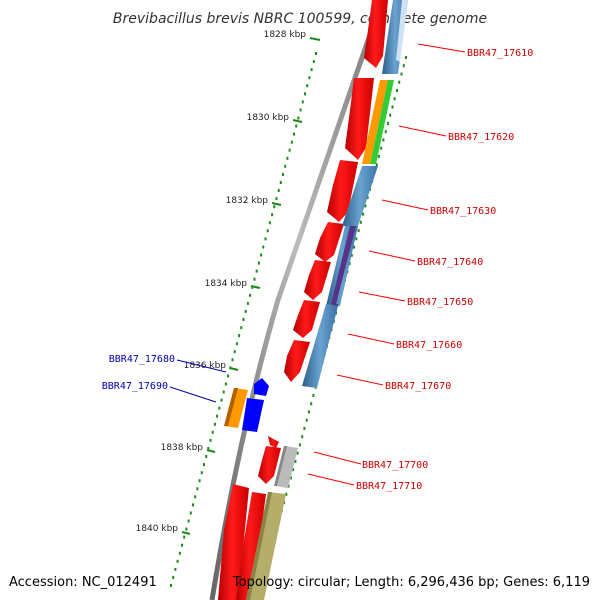 The width and height of the screenshot is (600, 600). I want to click on left-side-genes, so click(246, 405).